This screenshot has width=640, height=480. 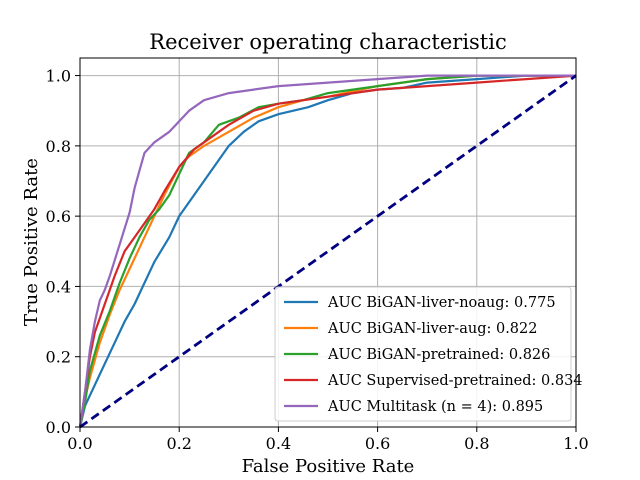 What do you see at coordinates (58, 286) in the screenshot?
I see `y-tick-label: 0.4` at bounding box center [58, 286].